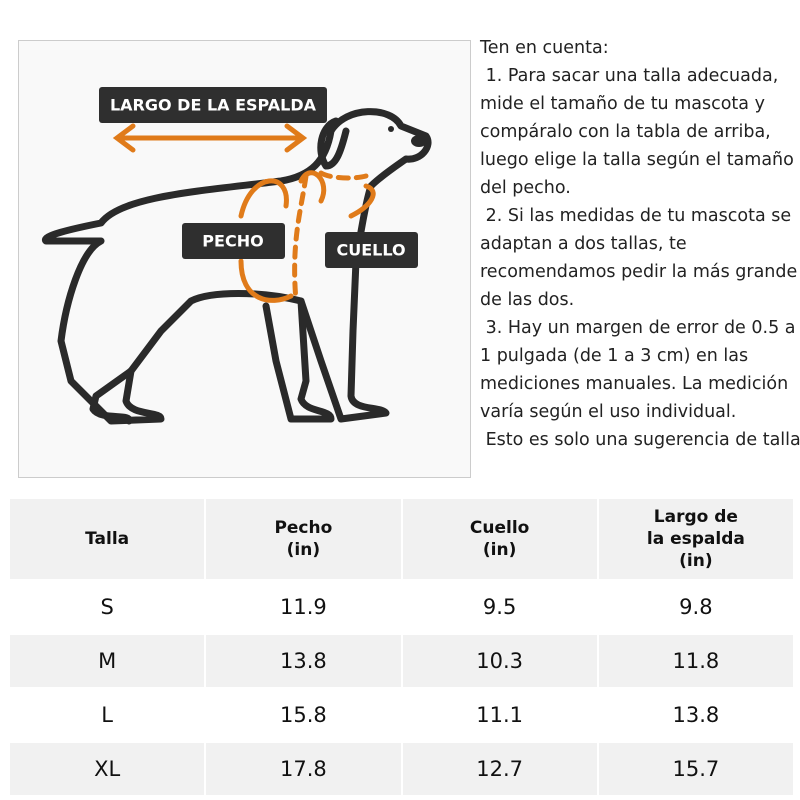 The width and height of the screenshot is (800, 800). What do you see at coordinates (213, 105) in the screenshot?
I see `label-back: LARGO DE LA ESPALDA` at bounding box center [213, 105].